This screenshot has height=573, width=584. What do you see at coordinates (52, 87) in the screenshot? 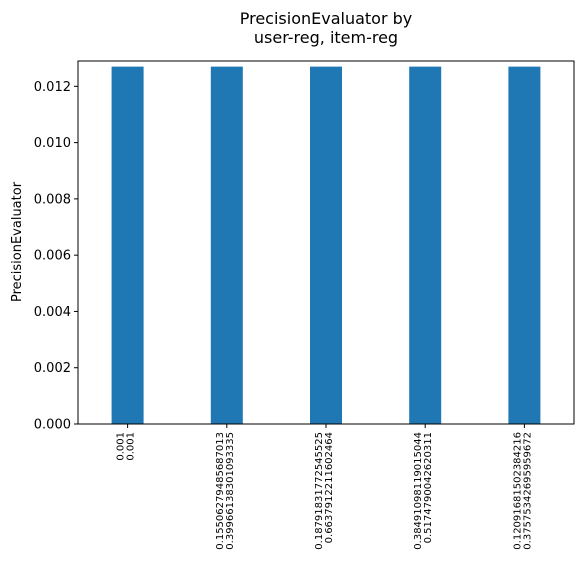
I see `y-tick-label: 0.012` at bounding box center [52, 87].